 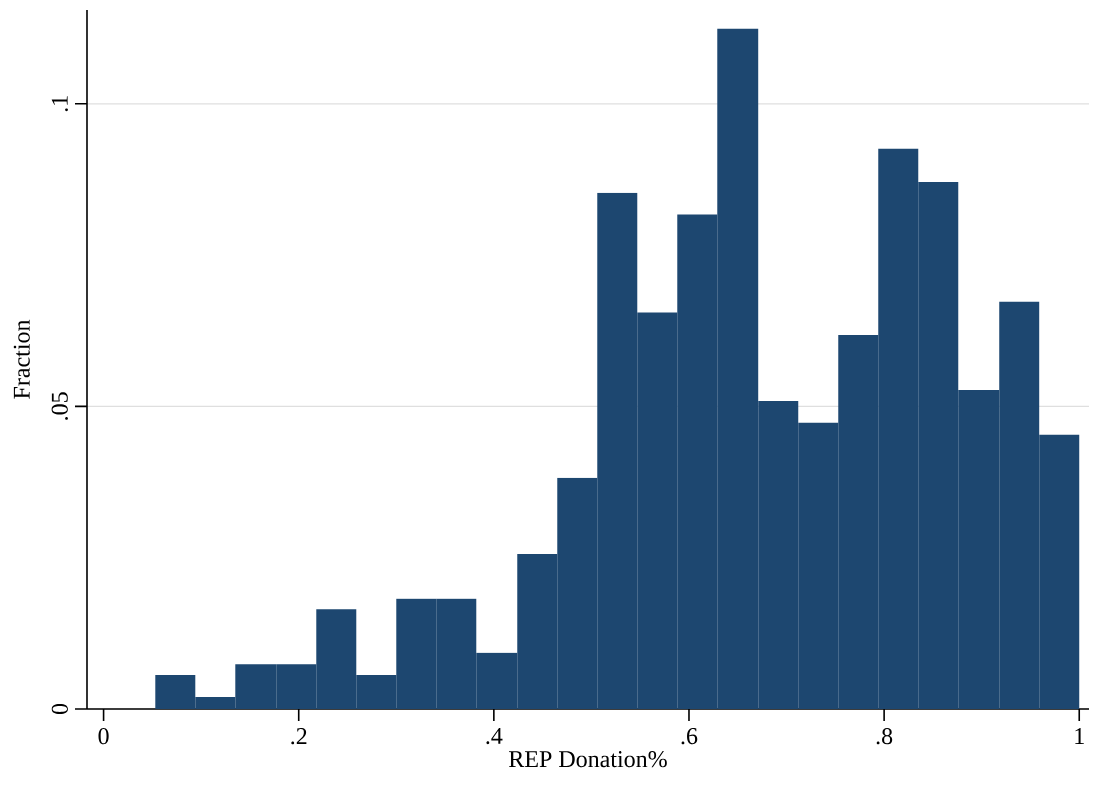 I want to click on x-tick-label: .6, so click(x=689, y=736).